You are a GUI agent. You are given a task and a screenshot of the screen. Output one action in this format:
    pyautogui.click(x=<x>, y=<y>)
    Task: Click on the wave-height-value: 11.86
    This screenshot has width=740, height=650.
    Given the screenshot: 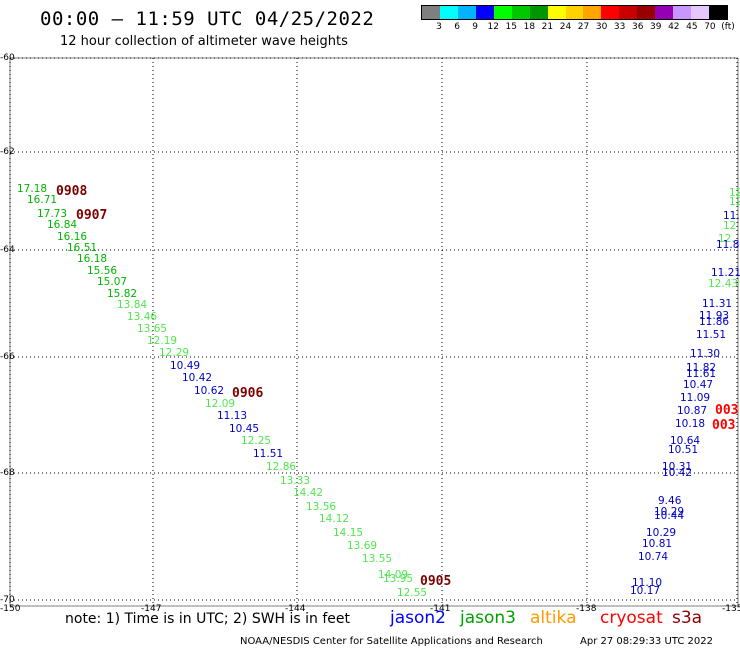 What is the action you would take?
    pyautogui.click(x=714, y=322)
    